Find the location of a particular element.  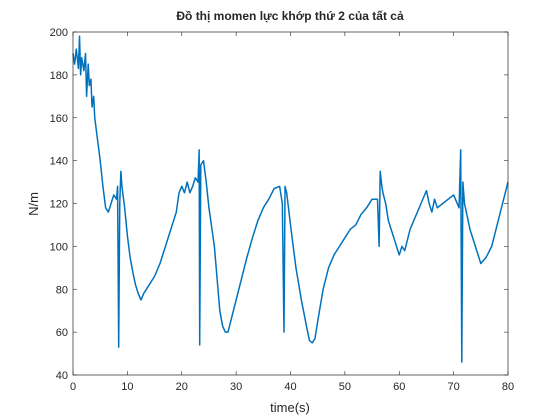

y-tick-label: 80 is located at coordinates (62, 290).